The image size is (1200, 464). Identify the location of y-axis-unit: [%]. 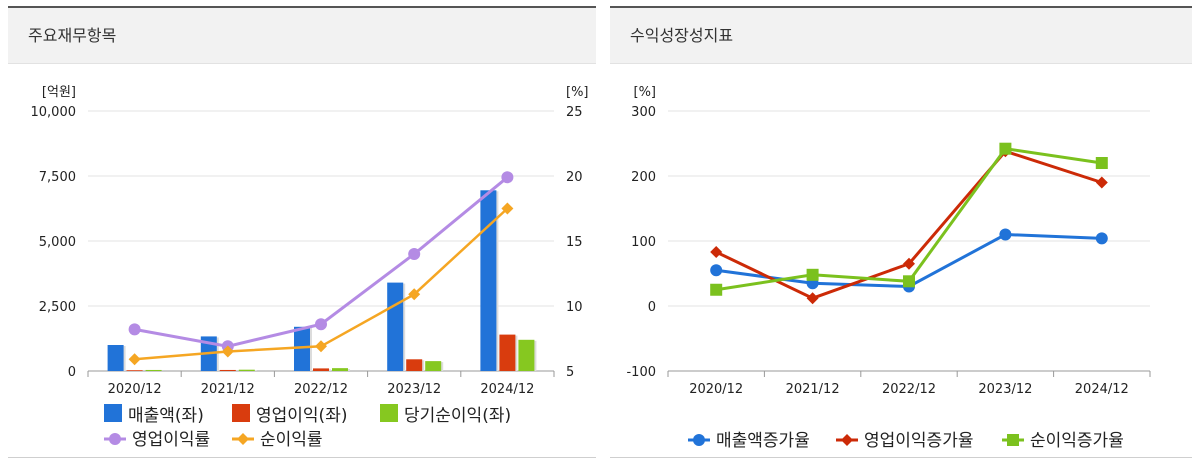
(645, 92).